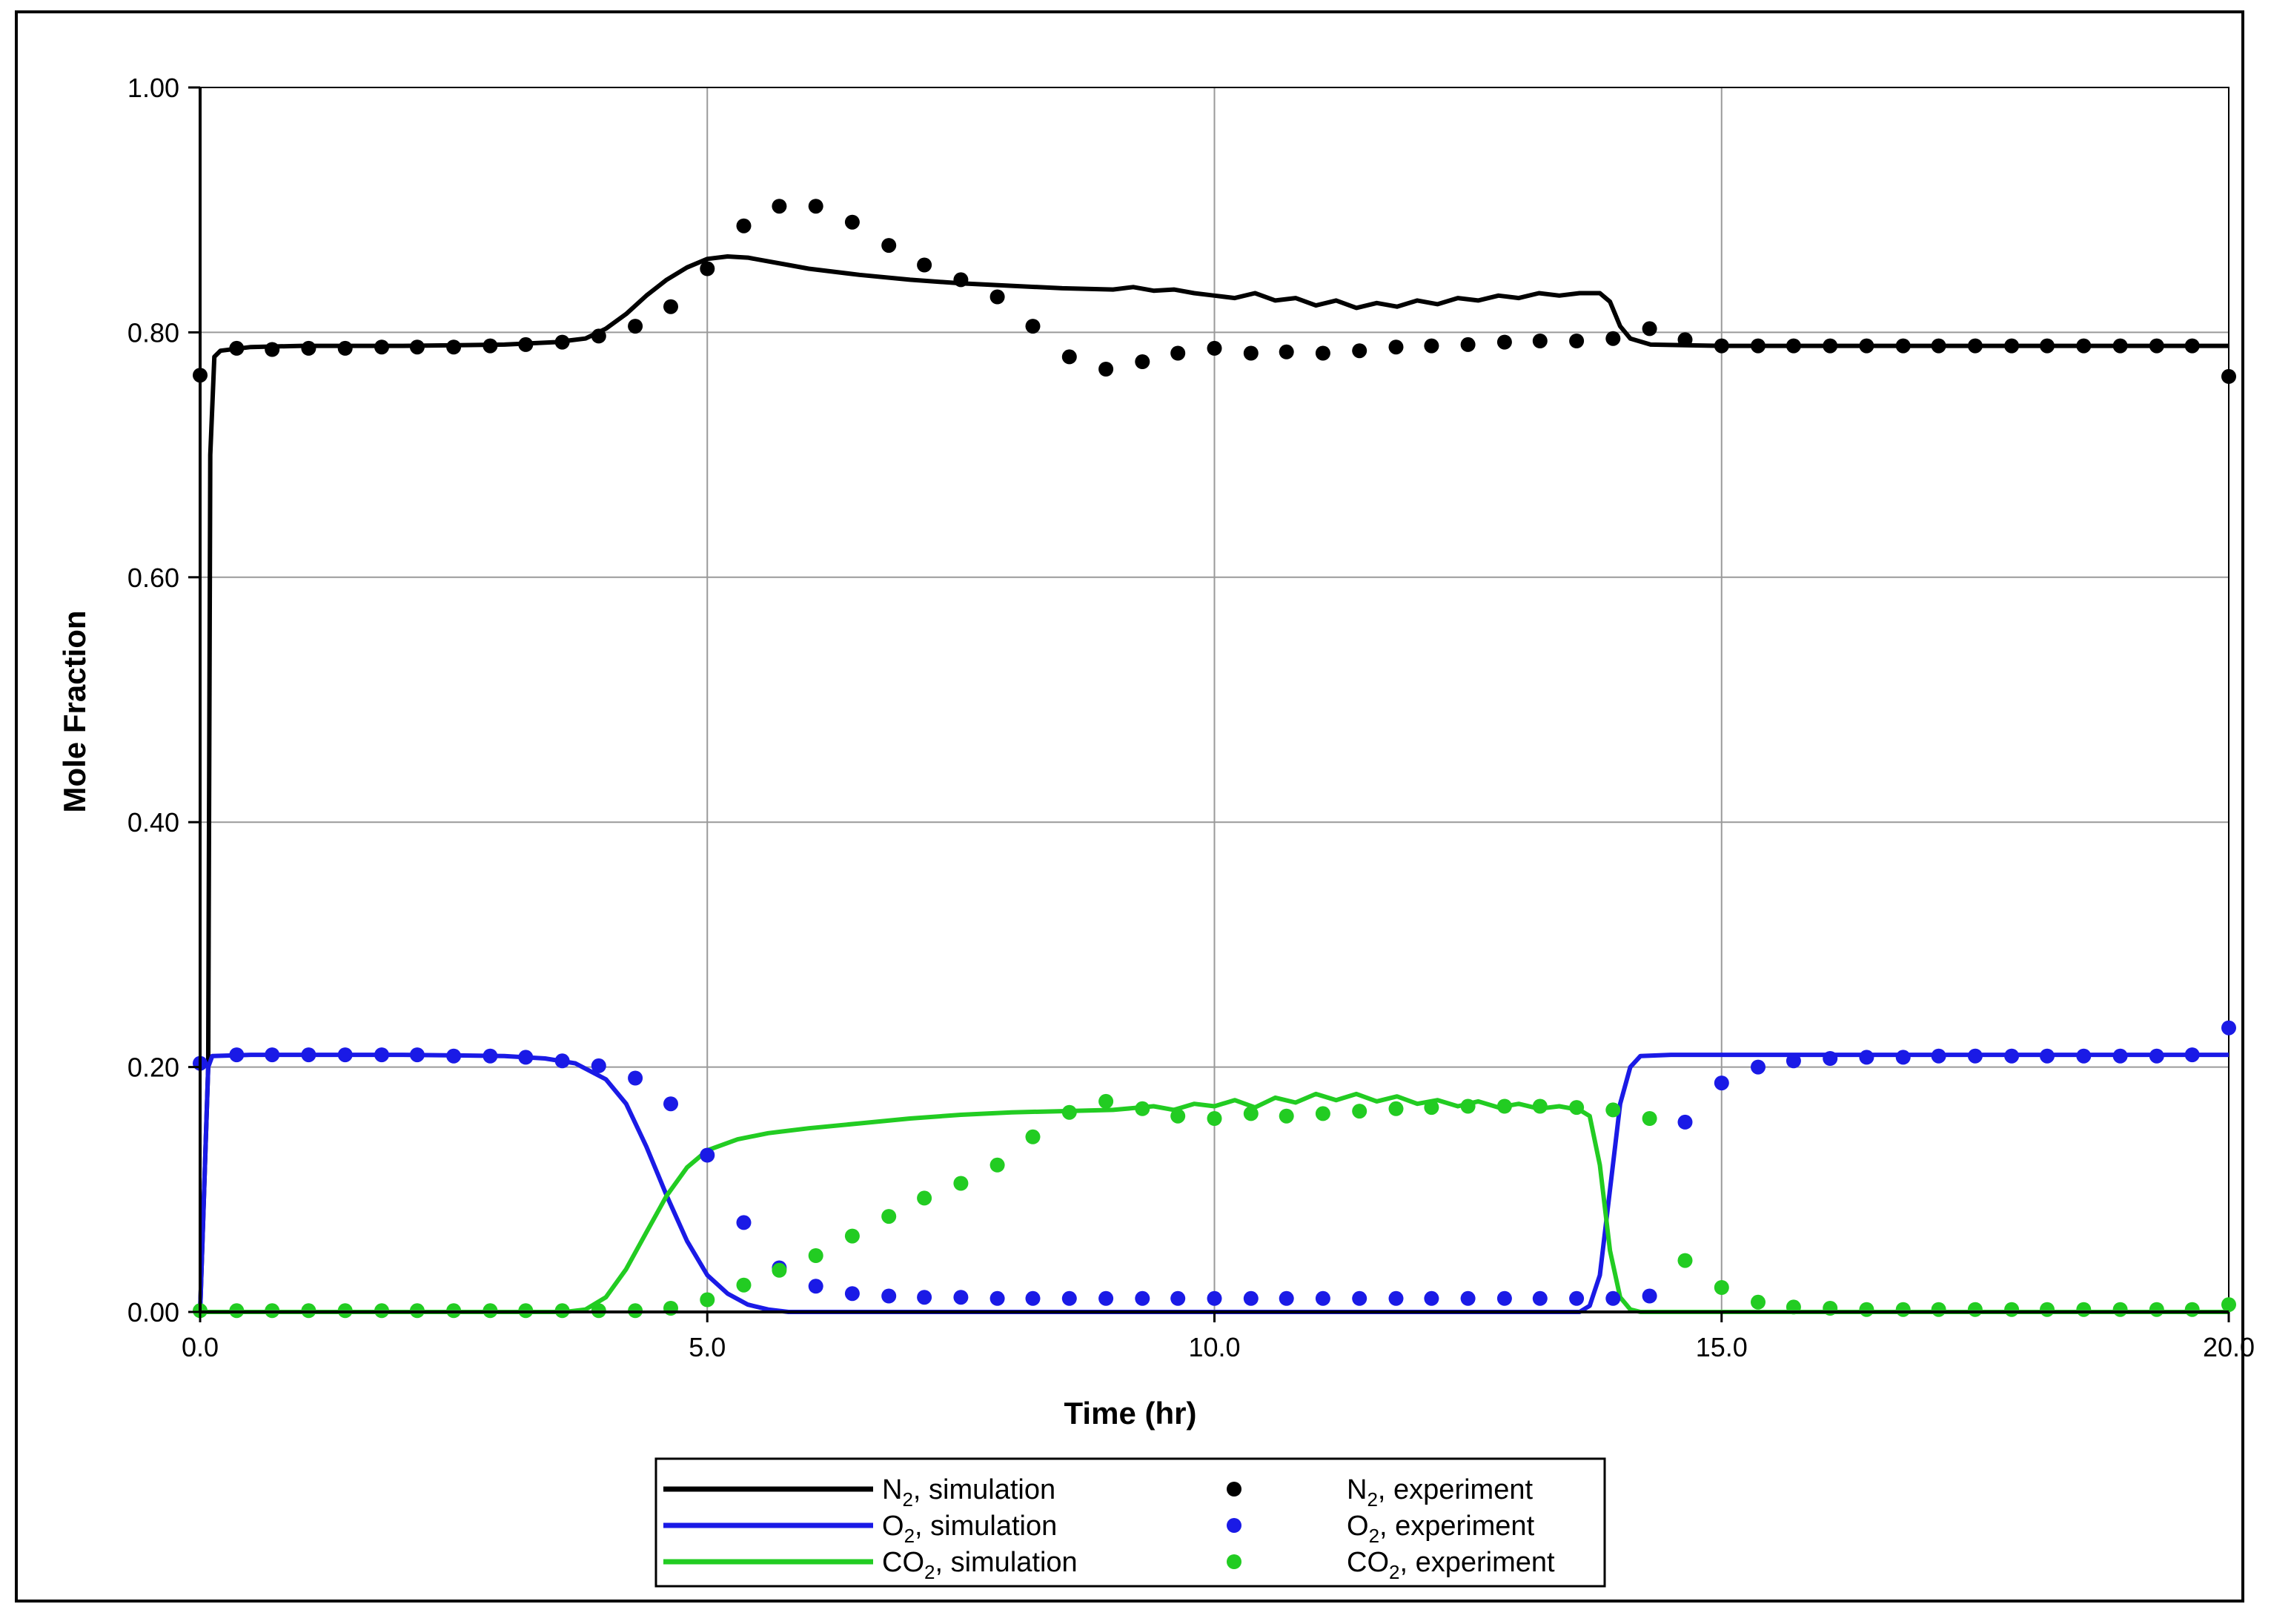 The image size is (2271, 1624). Describe the element at coordinates (980, 1565) in the screenshot. I see `legend-label: CO2, simulation` at that location.